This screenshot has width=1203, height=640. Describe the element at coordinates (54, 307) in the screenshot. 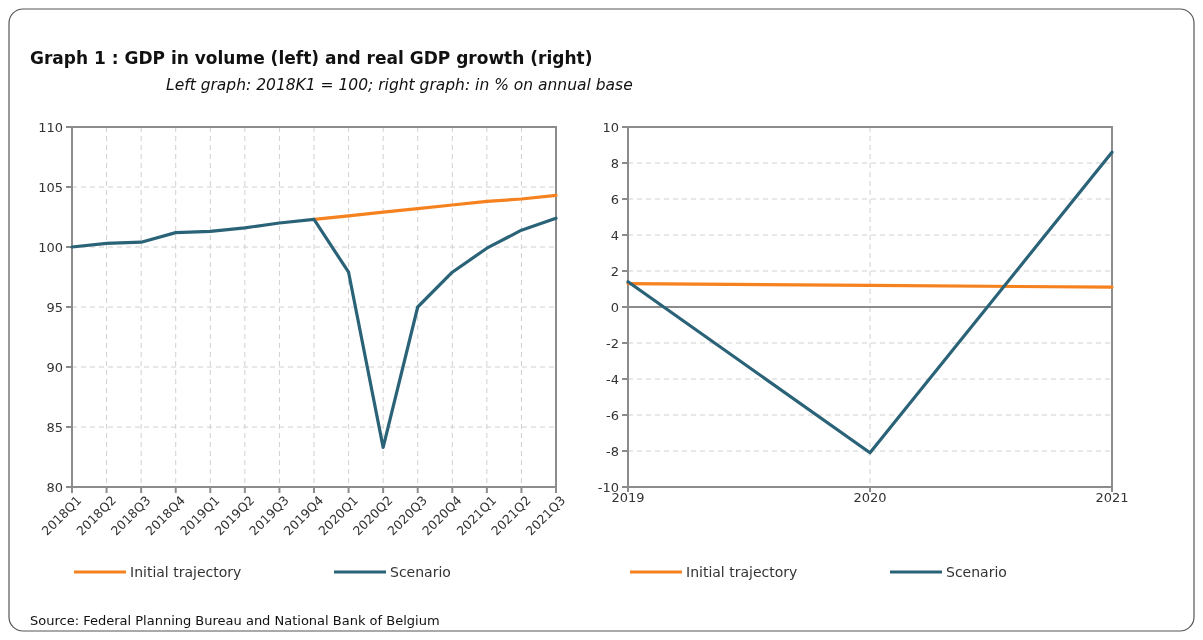

I see `y-tick-label: 95` at that location.